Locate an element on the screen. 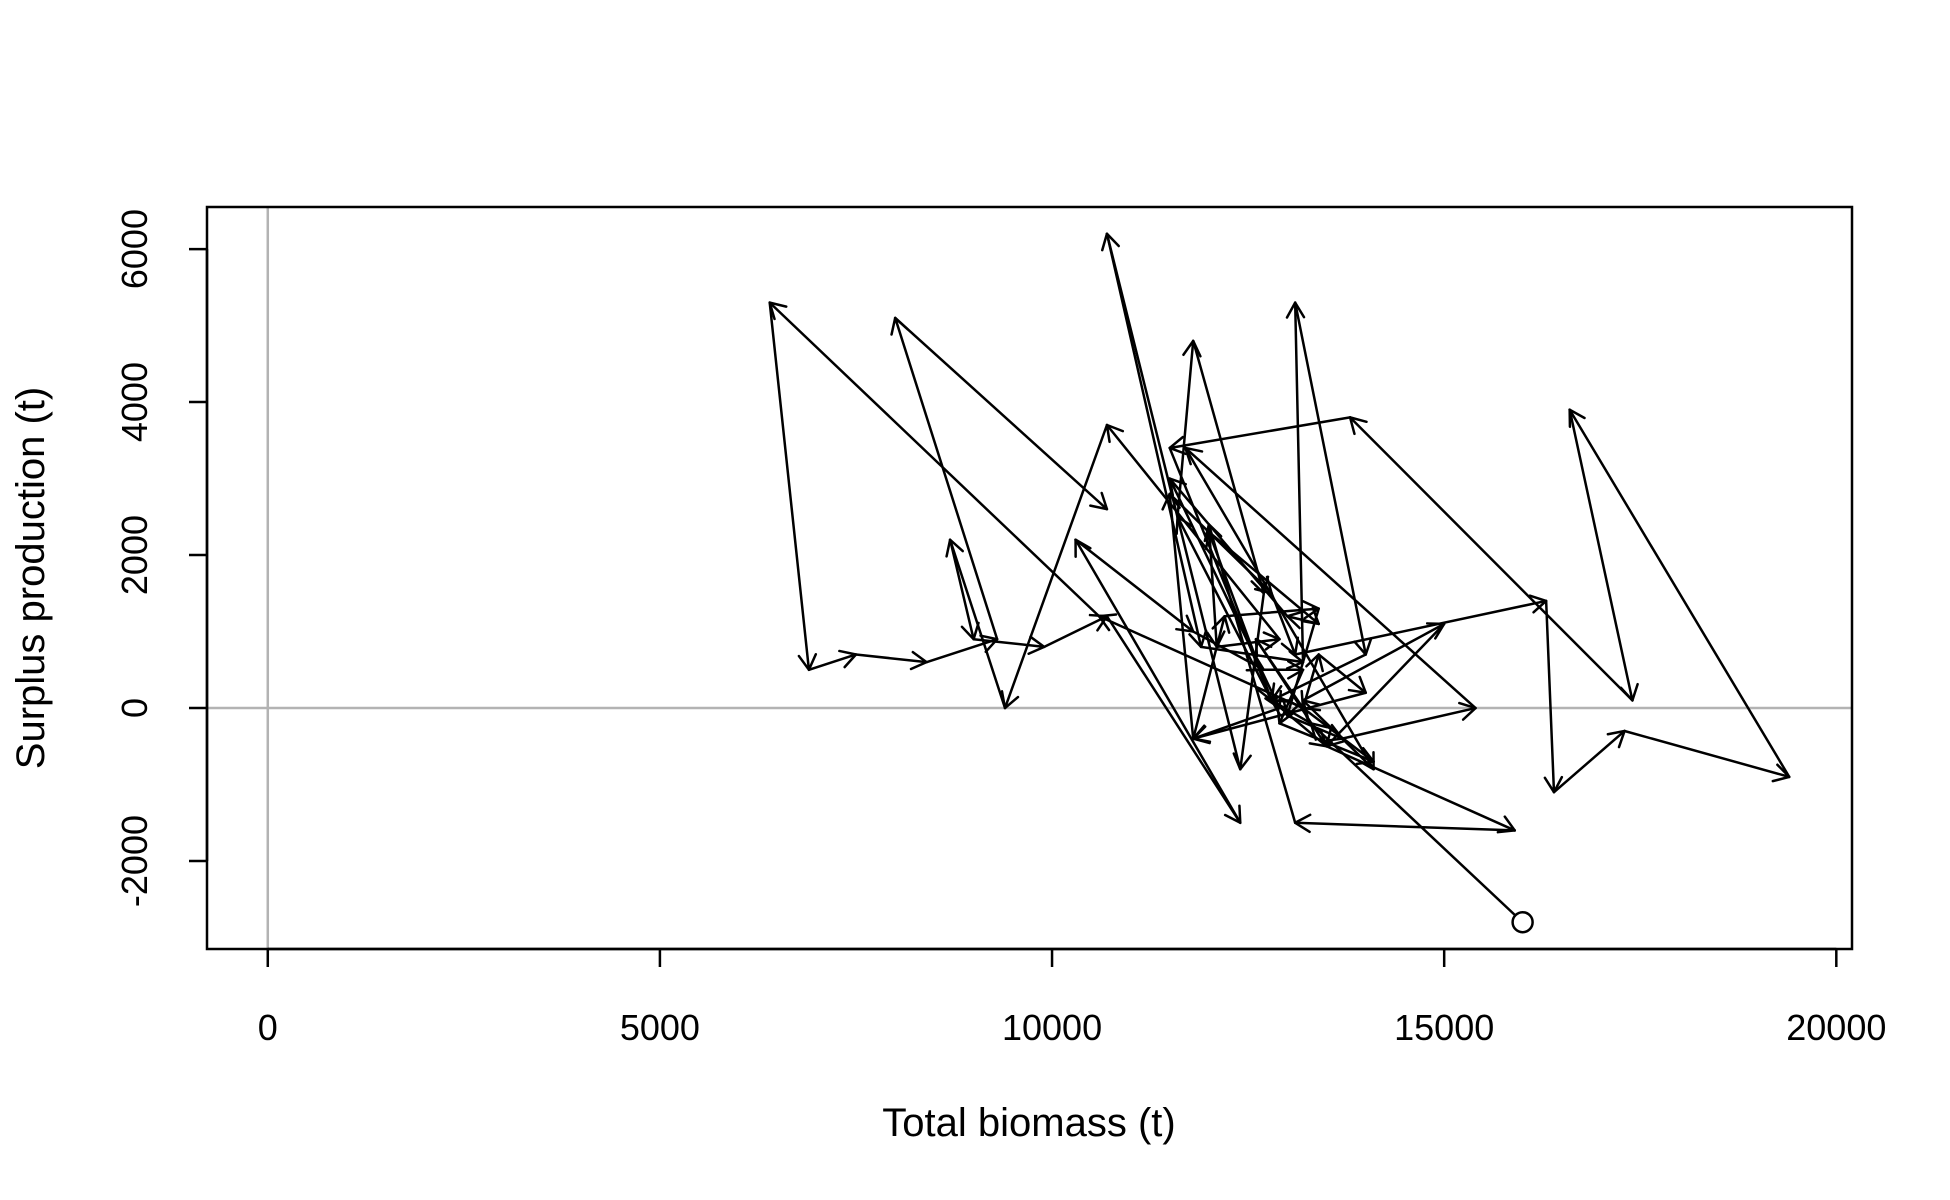 This screenshot has width=1950, height=1200. y-tick-label: 6000 is located at coordinates (134, 249).